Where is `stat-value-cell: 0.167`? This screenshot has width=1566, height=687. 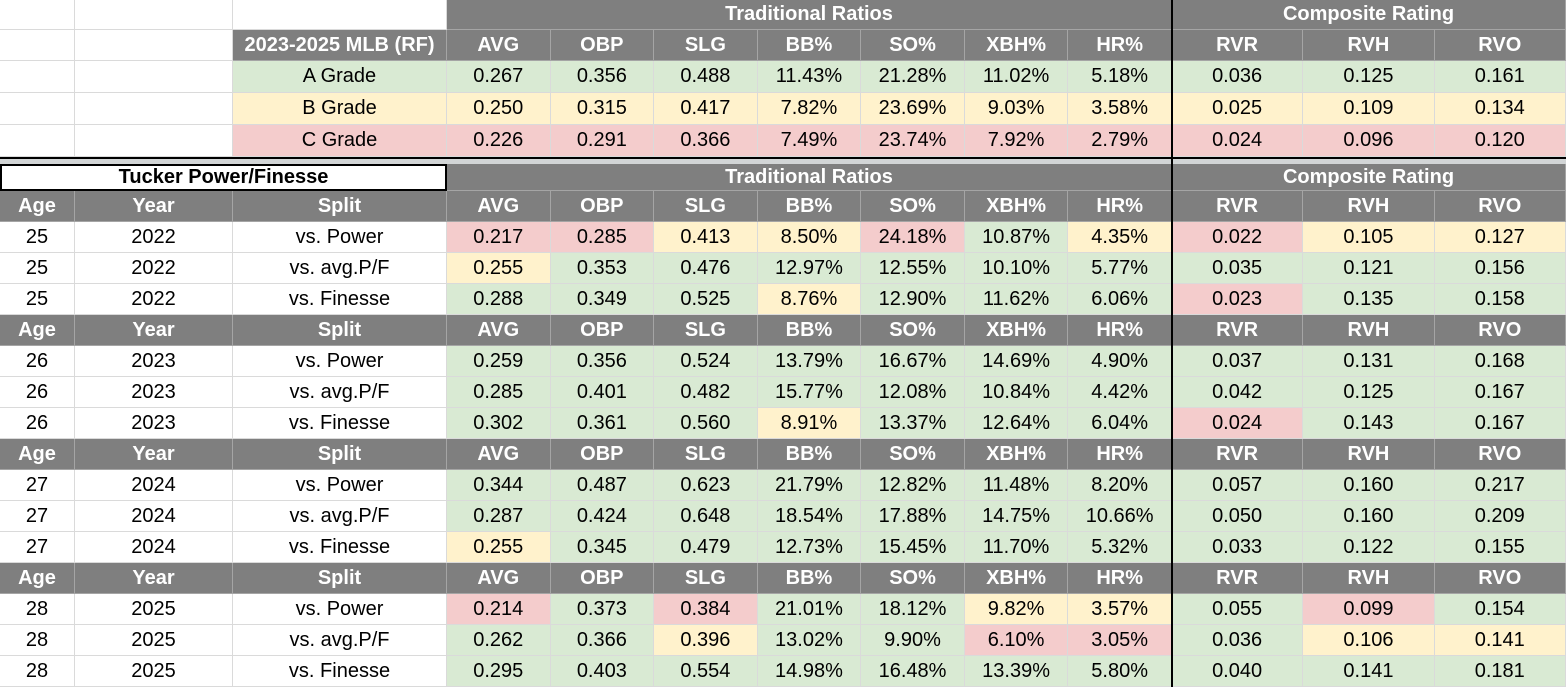
stat-value-cell: 0.167 is located at coordinates (1500, 392).